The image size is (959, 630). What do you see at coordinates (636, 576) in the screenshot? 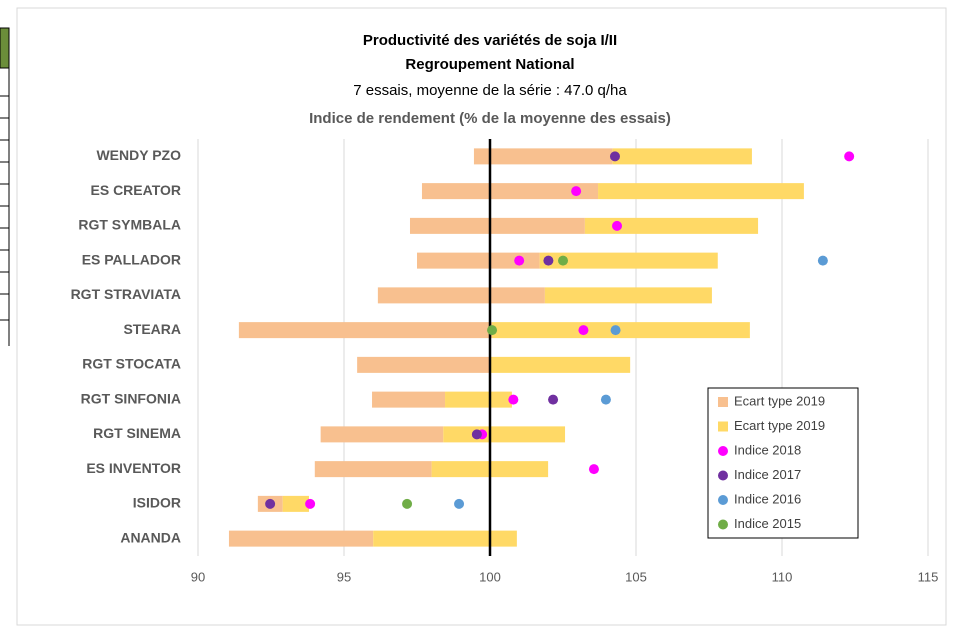
I see `x-tick-label: 105` at bounding box center [636, 576].